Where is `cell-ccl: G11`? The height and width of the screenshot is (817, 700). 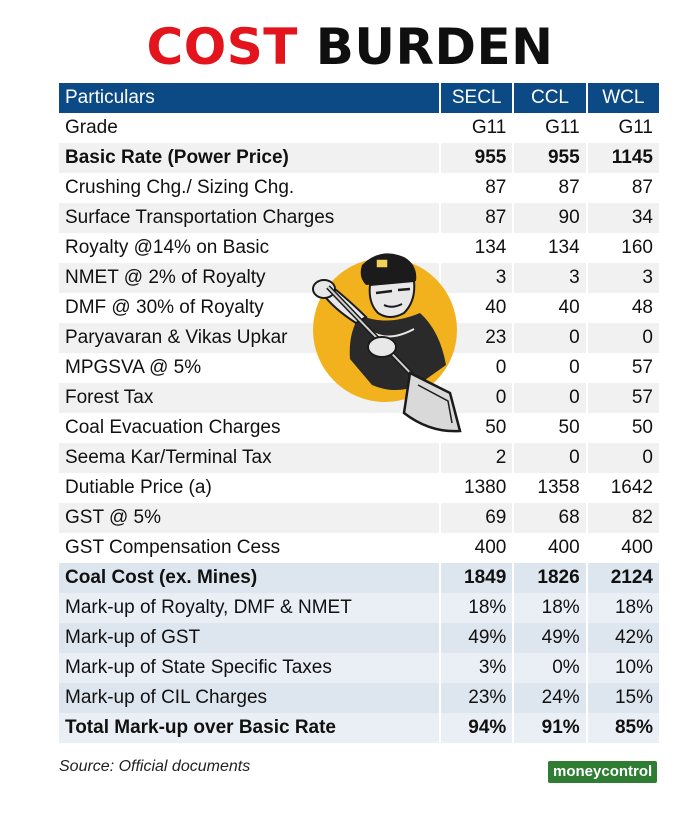 cell-ccl: G11 is located at coordinates (549, 128).